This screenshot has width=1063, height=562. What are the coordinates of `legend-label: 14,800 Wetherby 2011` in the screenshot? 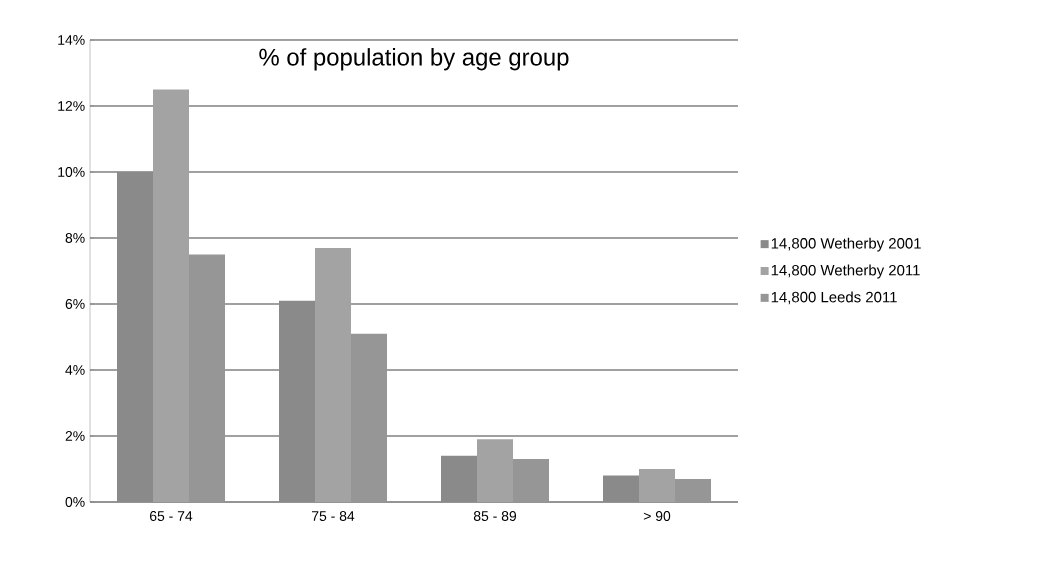 It's located at (845, 271).